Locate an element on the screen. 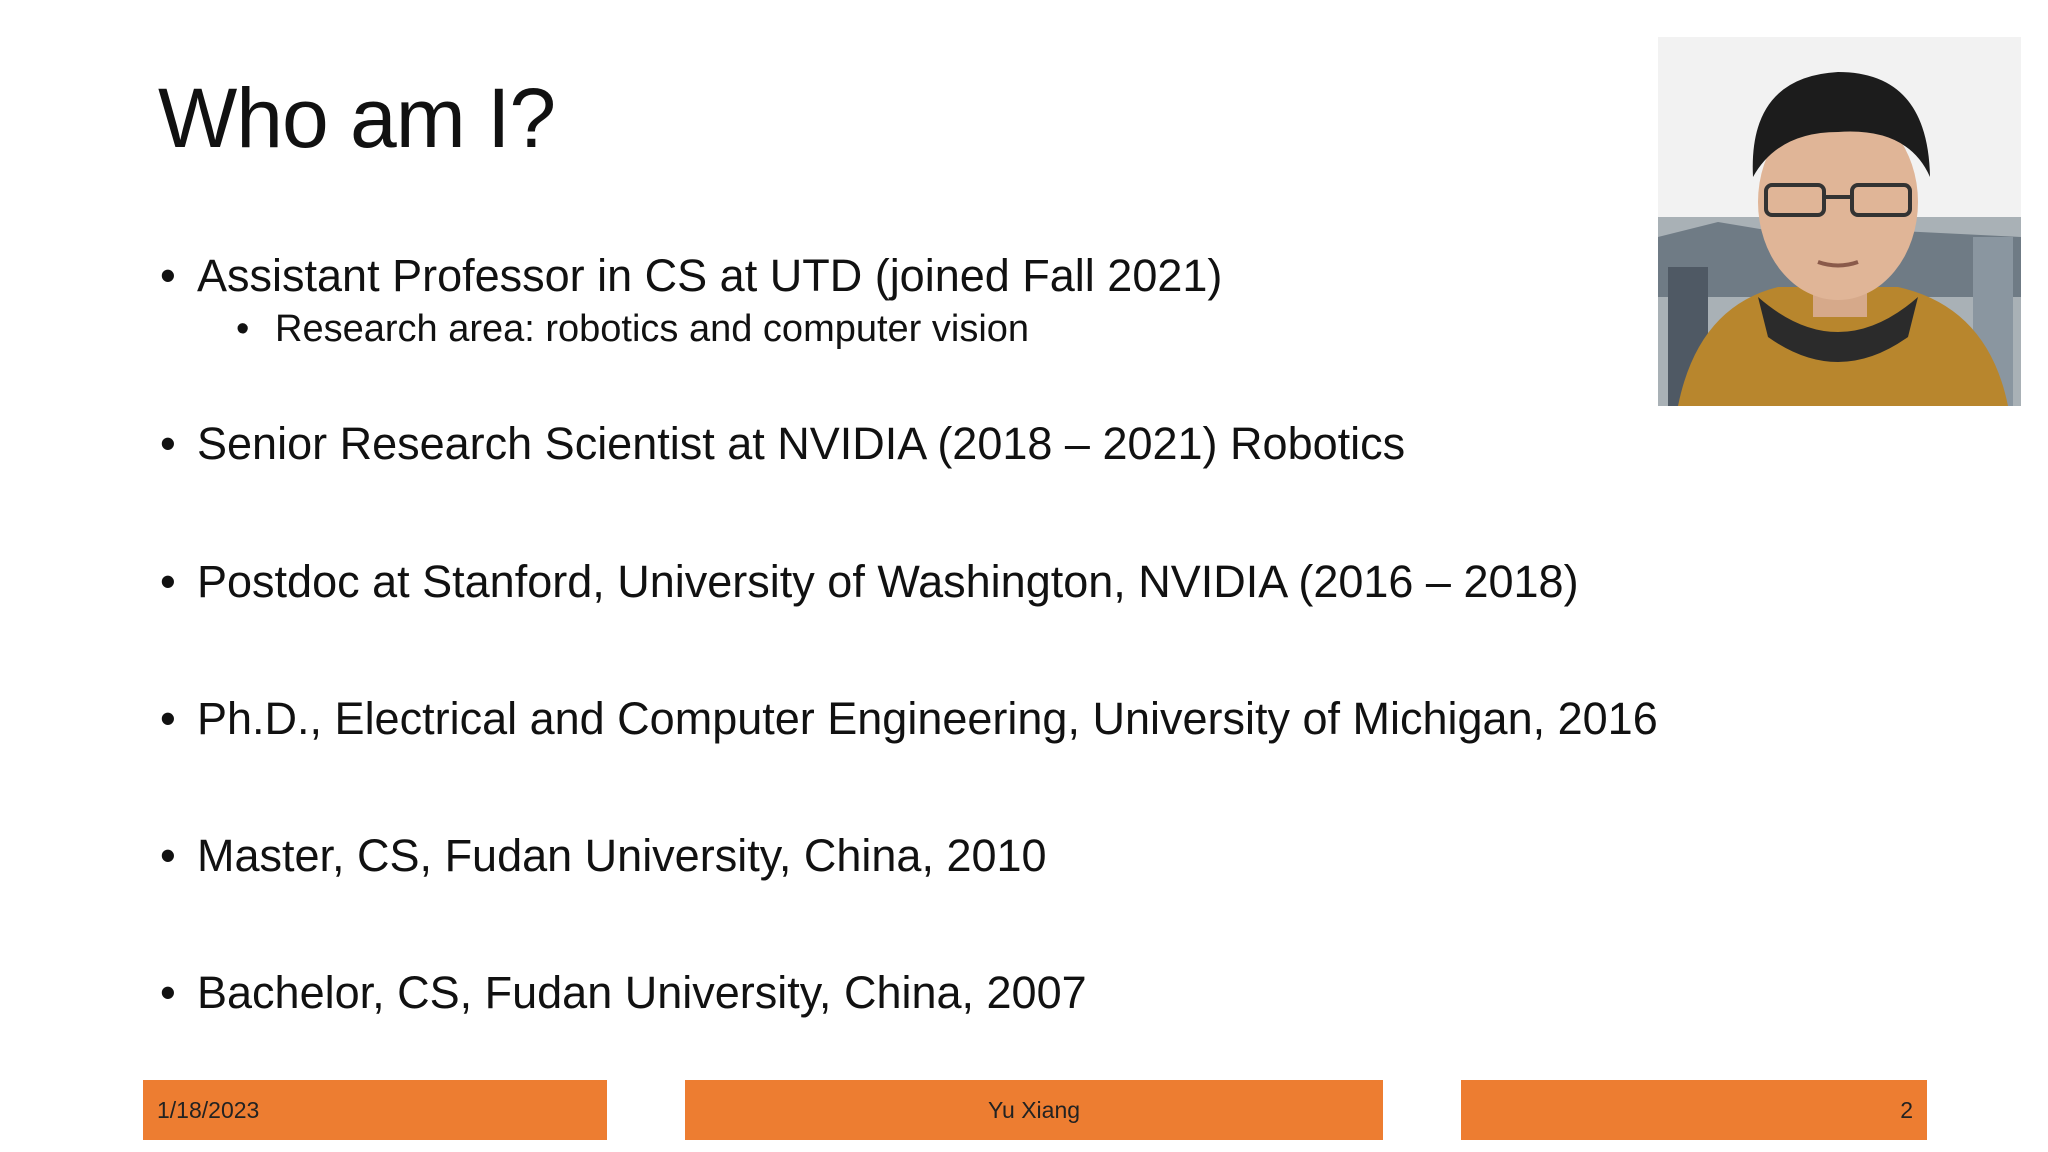 The height and width of the screenshot is (1152, 2048). profile-photo is located at coordinates (1839, 221).